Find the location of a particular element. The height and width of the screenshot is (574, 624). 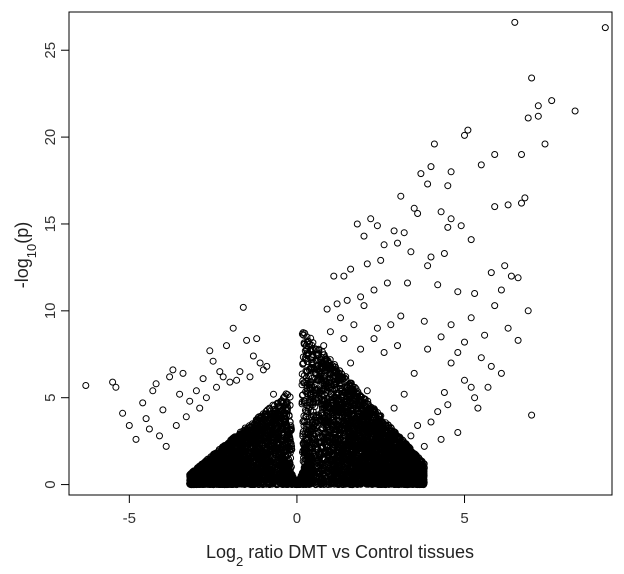

x-tick-label: 5 is located at coordinates (464, 518).